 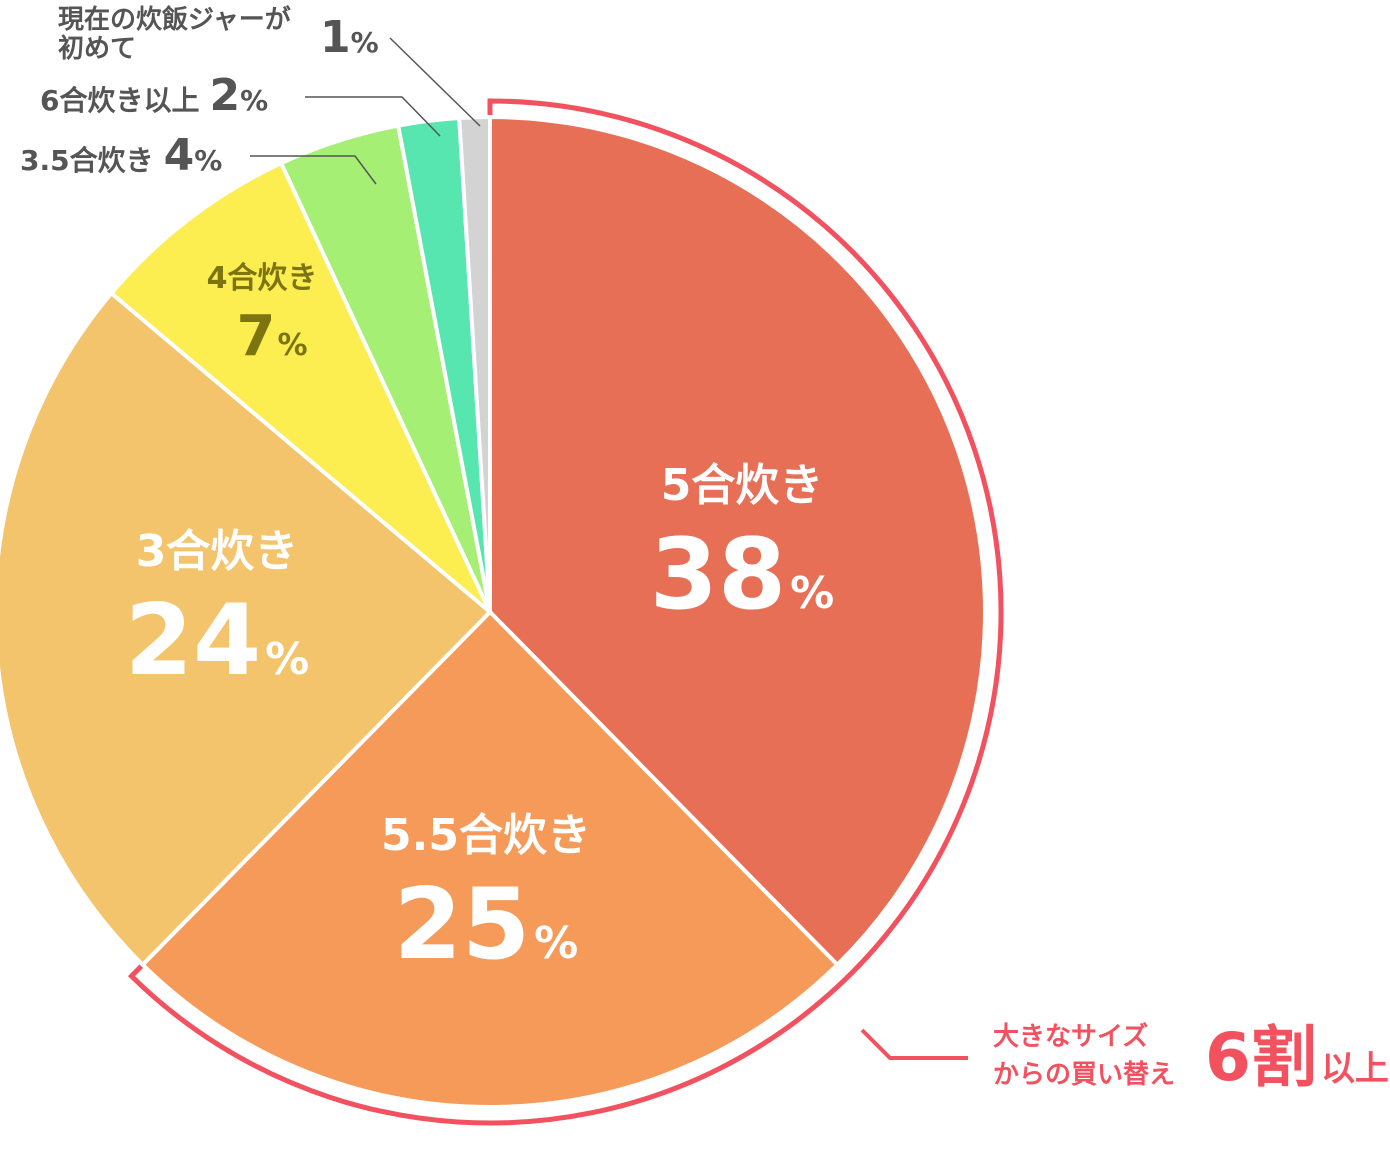 I want to click on slice-label-5go: 5合炊き, so click(x=742, y=485).